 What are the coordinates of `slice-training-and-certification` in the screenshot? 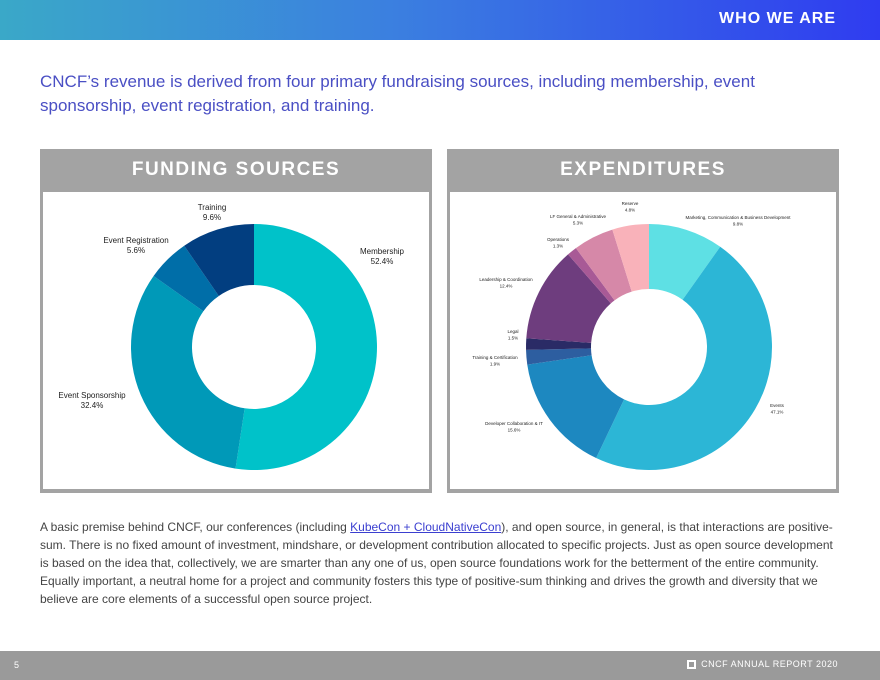 It's located at (559, 356).